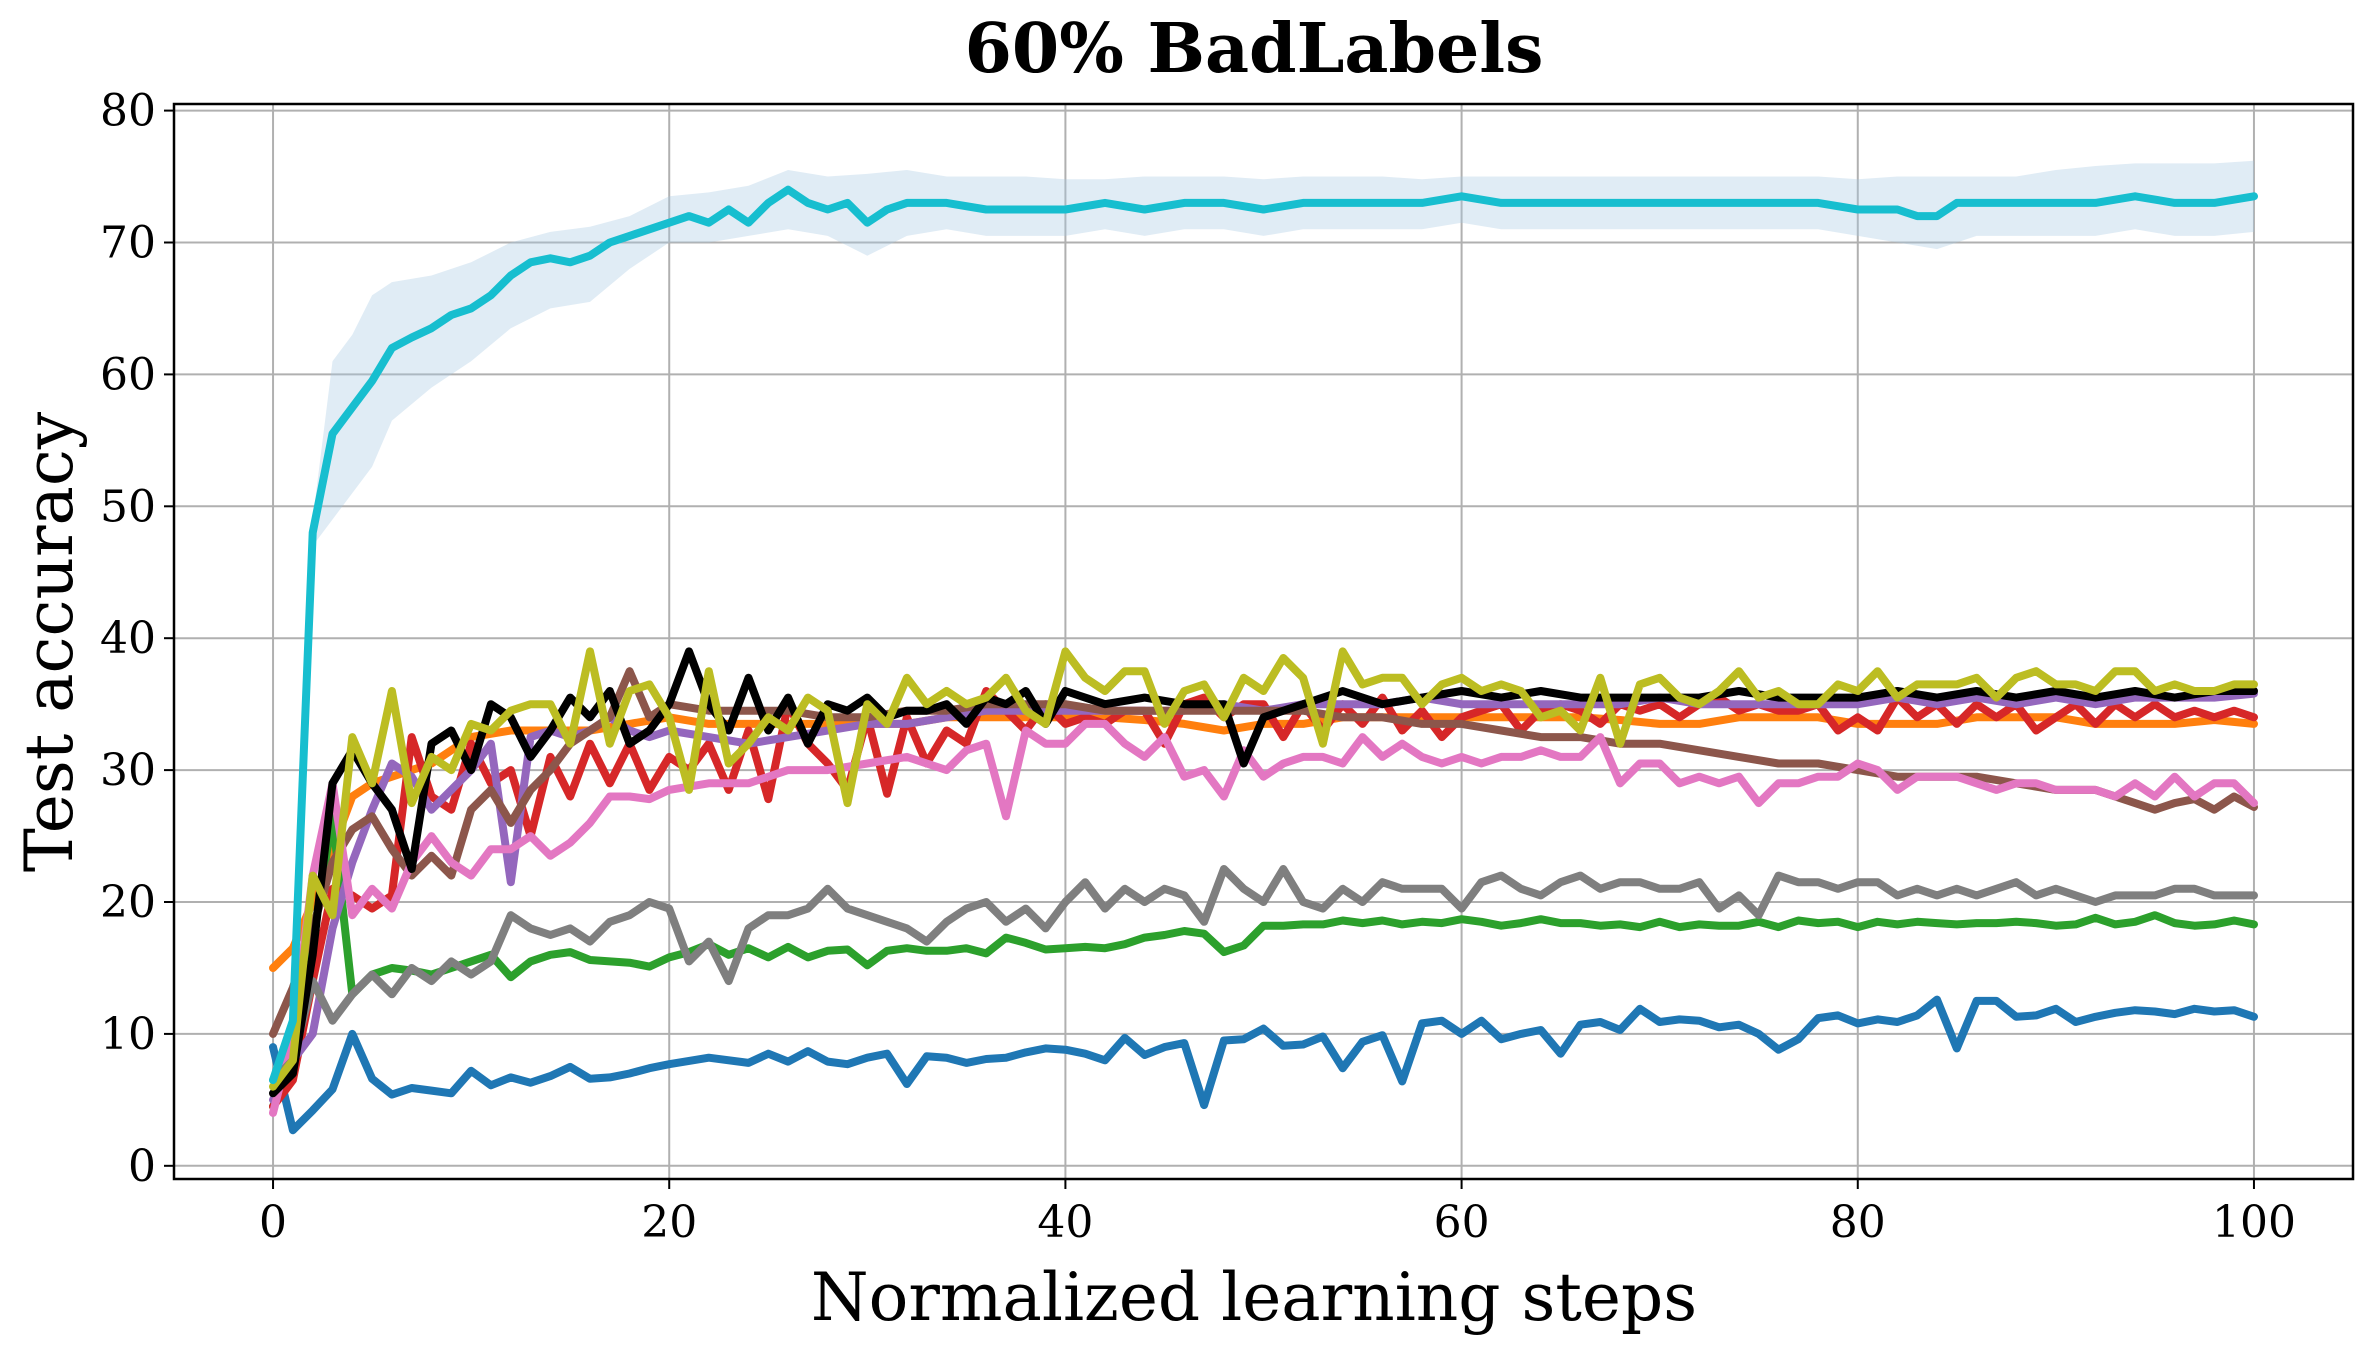  Describe the element at coordinates (128, 770) in the screenshot. I see `y-tick-label: 30` at that location.